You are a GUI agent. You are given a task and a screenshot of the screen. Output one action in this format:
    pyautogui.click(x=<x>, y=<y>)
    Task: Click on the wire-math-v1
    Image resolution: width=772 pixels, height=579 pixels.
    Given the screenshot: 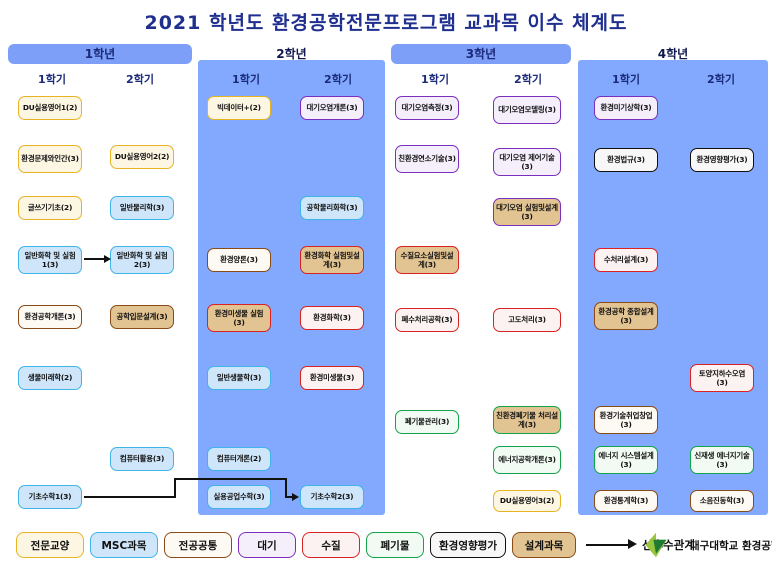 What is the action you would take?
    pyautogui.click(x=175, y=488)
    